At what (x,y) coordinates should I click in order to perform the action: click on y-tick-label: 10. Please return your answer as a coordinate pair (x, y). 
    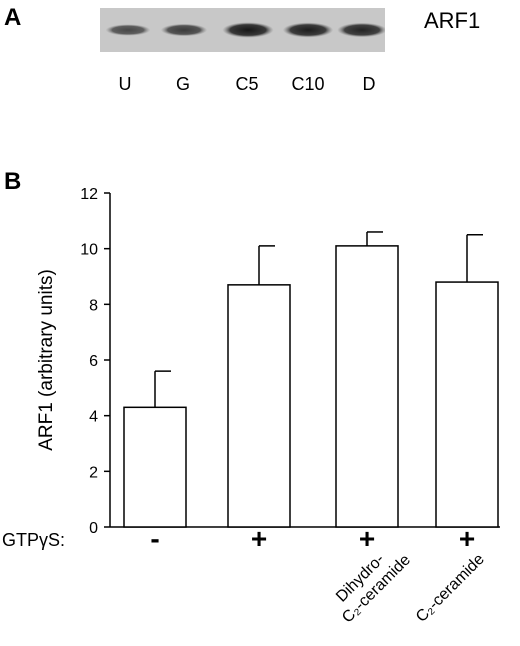
    Looking at the image, I should click on (89, 250).